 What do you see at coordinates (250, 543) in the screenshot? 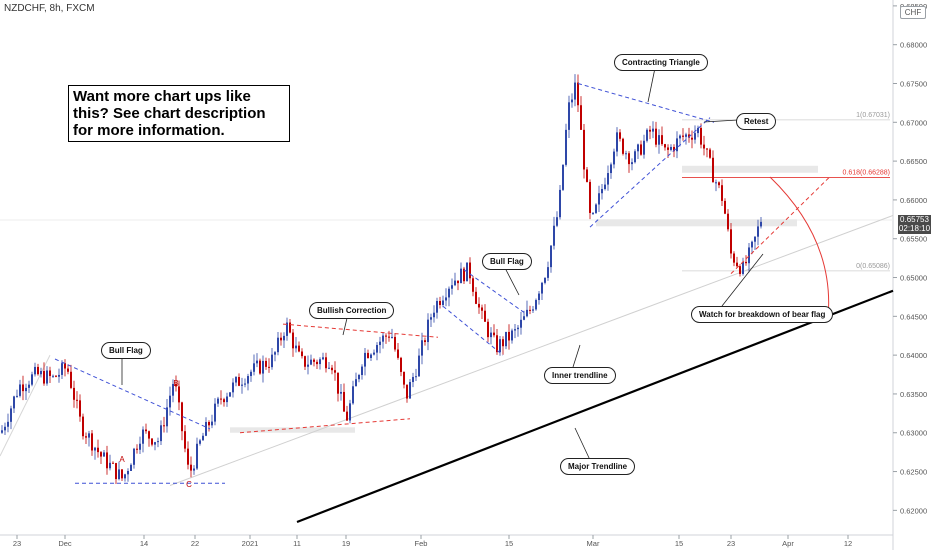
I see `time-axis-tick-label: 2021` at bounding box center [250, 543].